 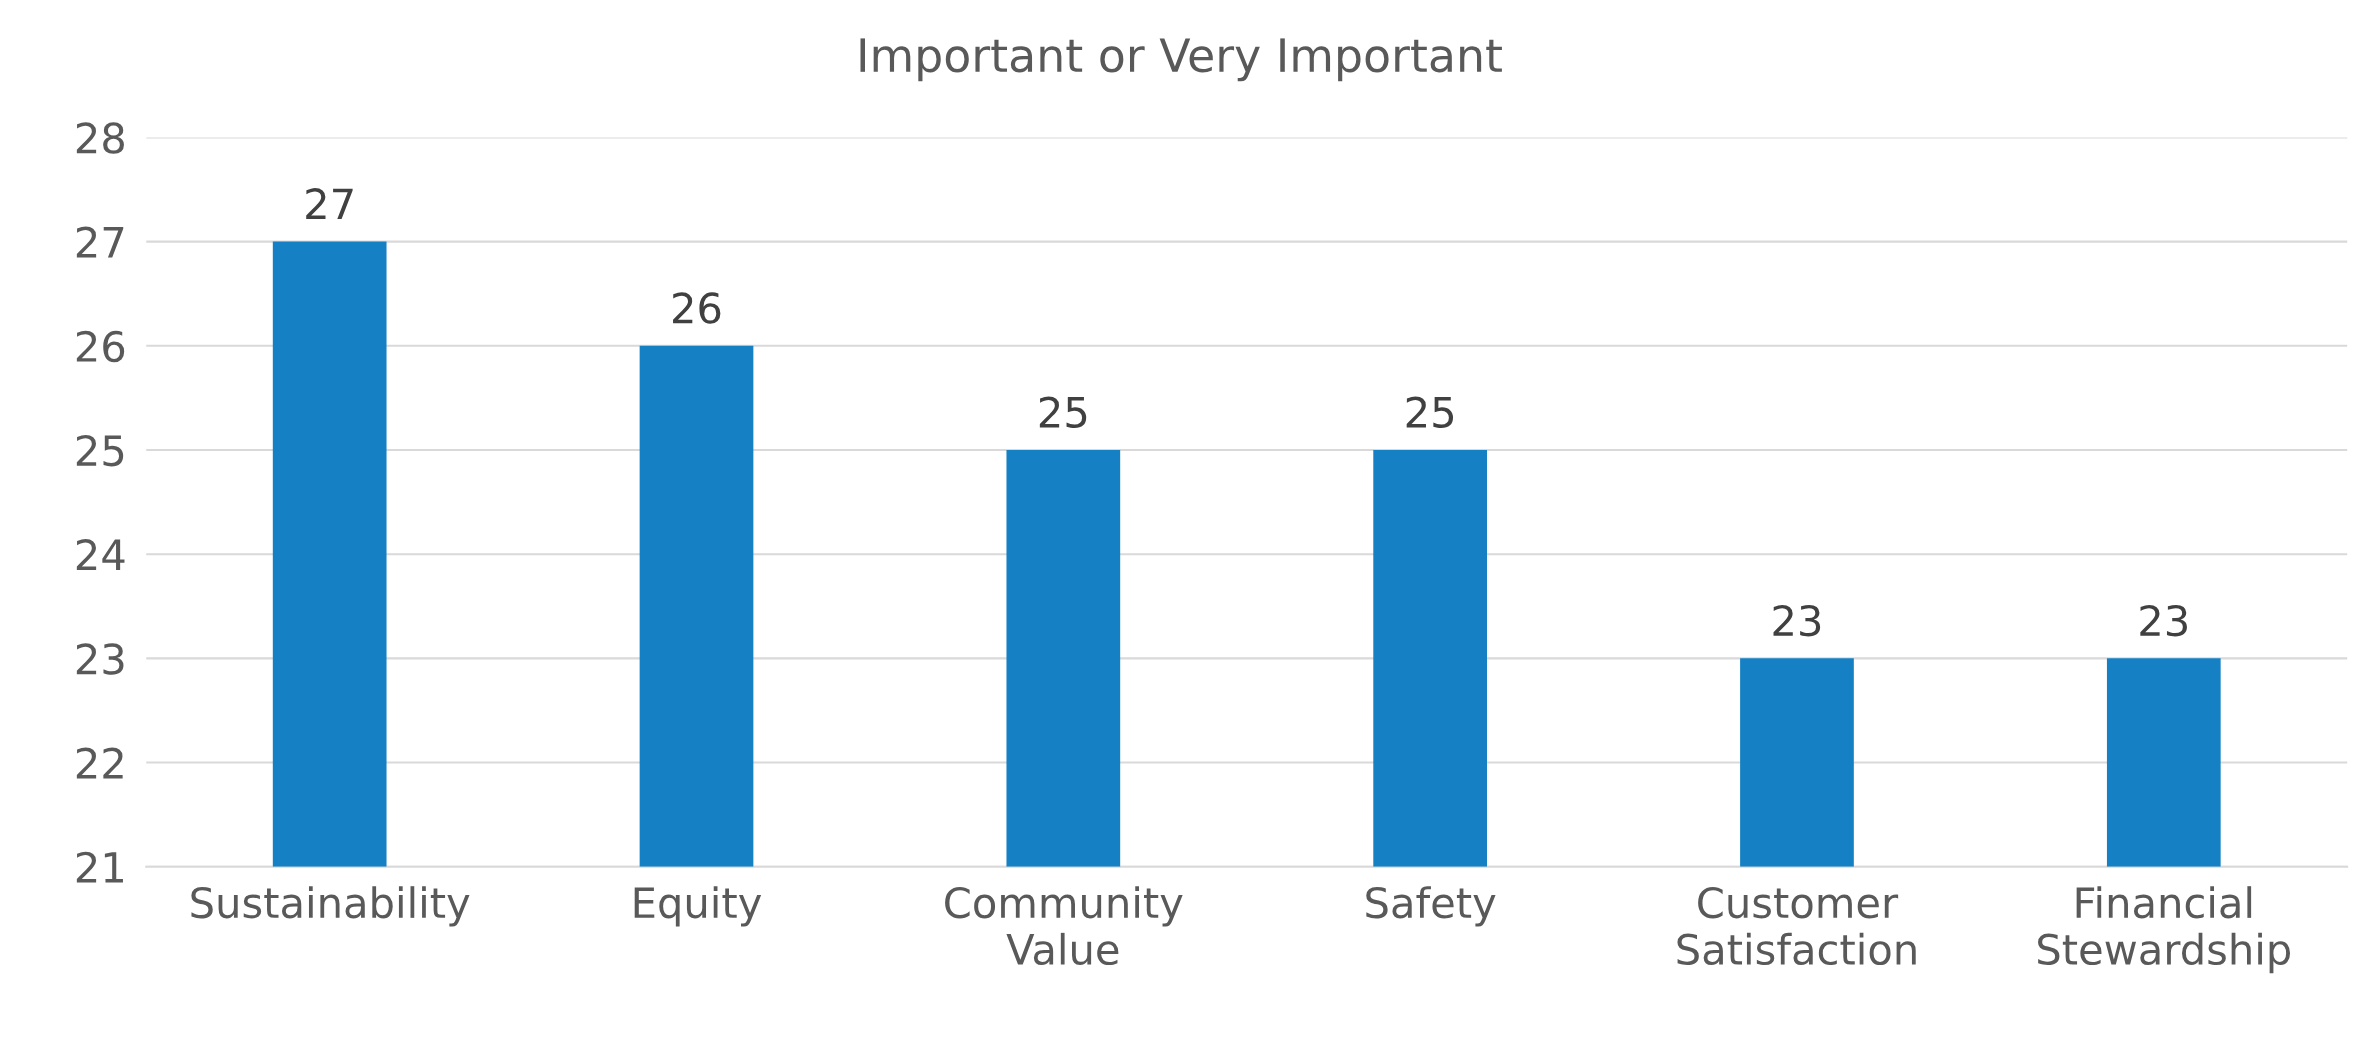 What do you see at coordinates (100, 554) in the screenshot?
I see `y-tick-label: 24` at bounding box center [100, 554].